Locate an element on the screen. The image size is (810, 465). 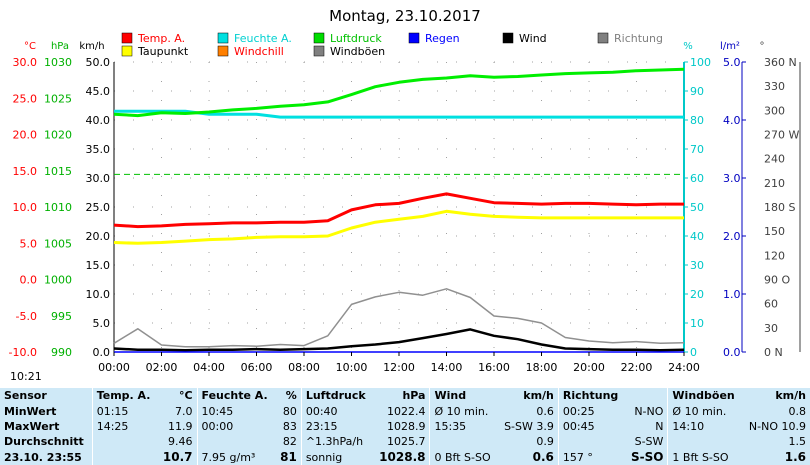
cell: 00:40 is located at coordinates (336, 411).